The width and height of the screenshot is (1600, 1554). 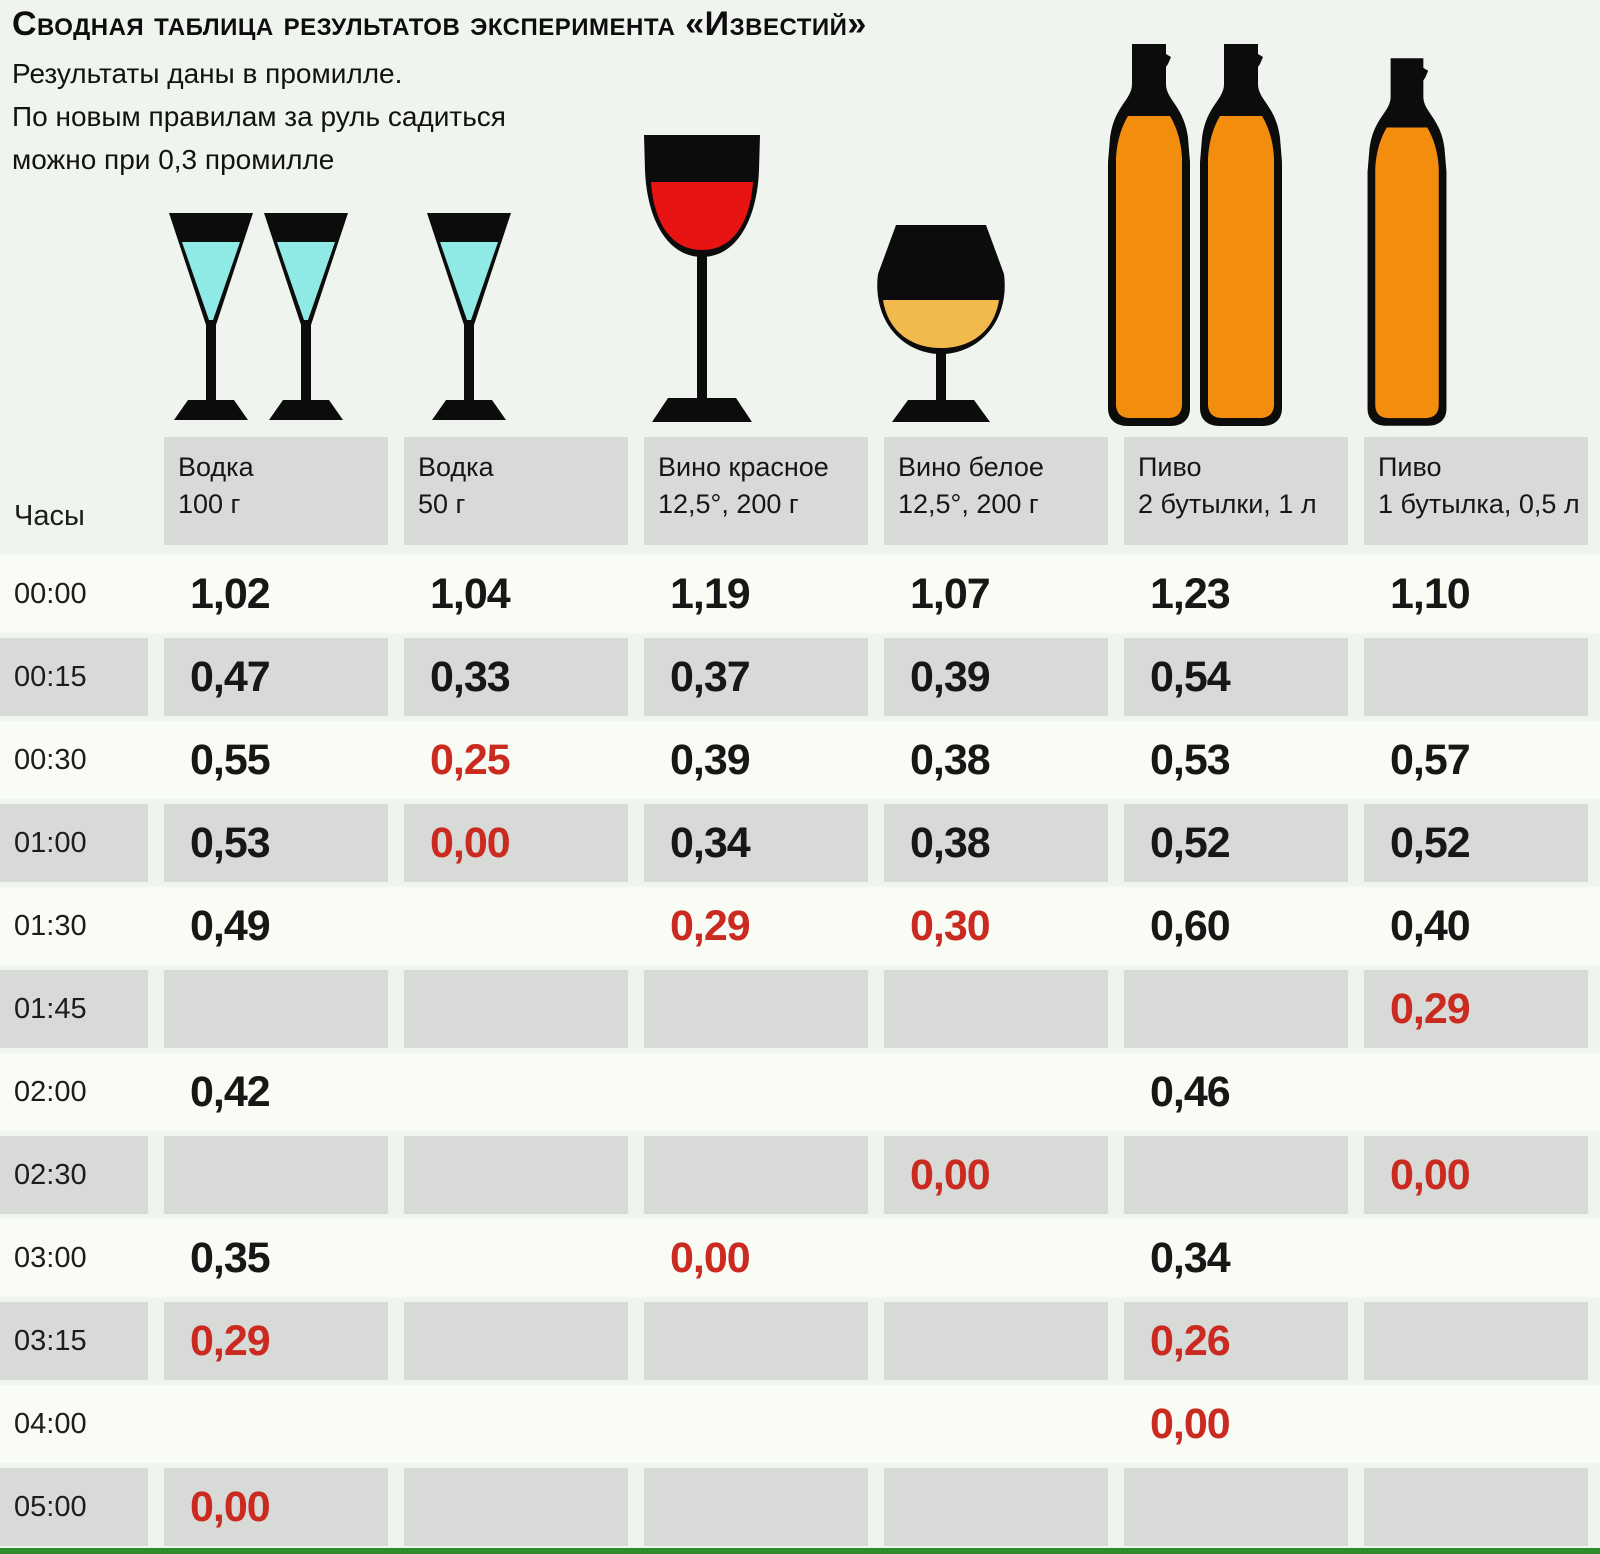 What do you see at coordinates (1236, 1341) in the screenshot?
I see `value-cell: 0,26` at bounding box center [1236, 1341].